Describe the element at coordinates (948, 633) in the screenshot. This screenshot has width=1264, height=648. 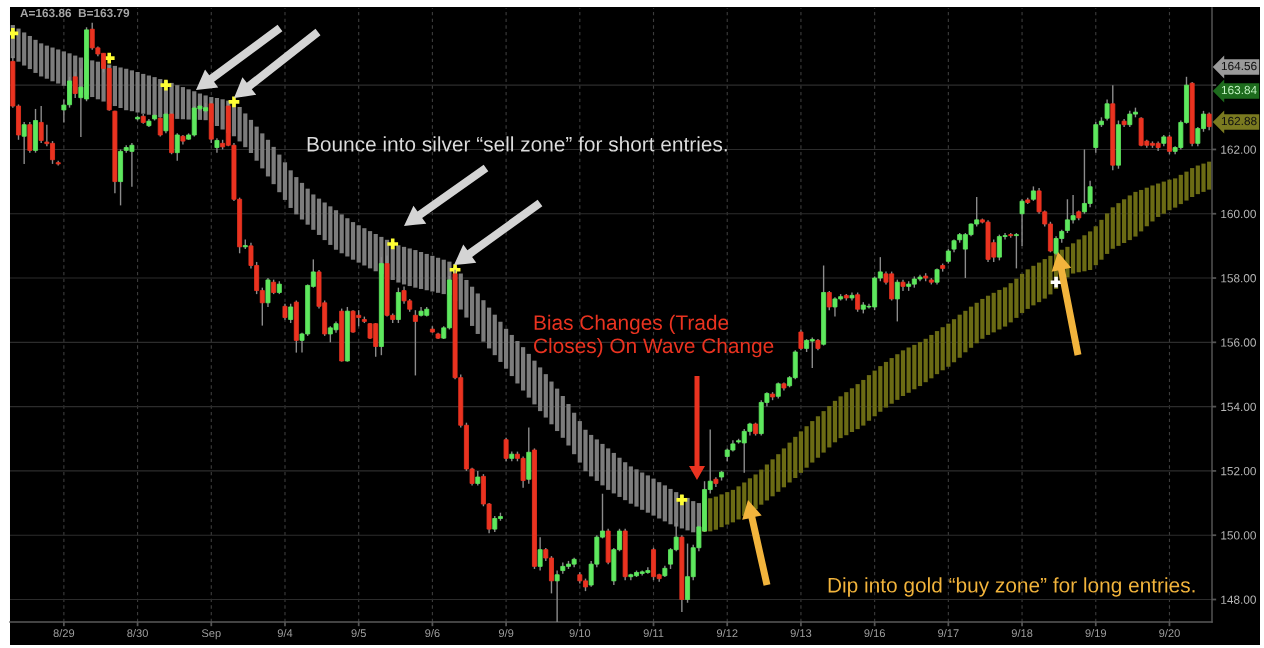
I see `x-tick-label: 9/17` at that location.